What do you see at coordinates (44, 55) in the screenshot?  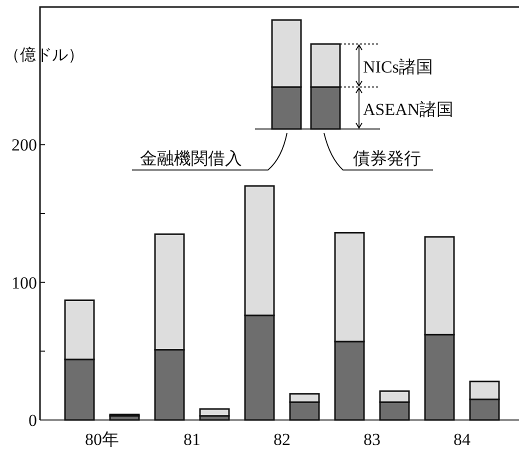 I see `y-axis-title: （億ドル）` at bounding box center [44, 55].